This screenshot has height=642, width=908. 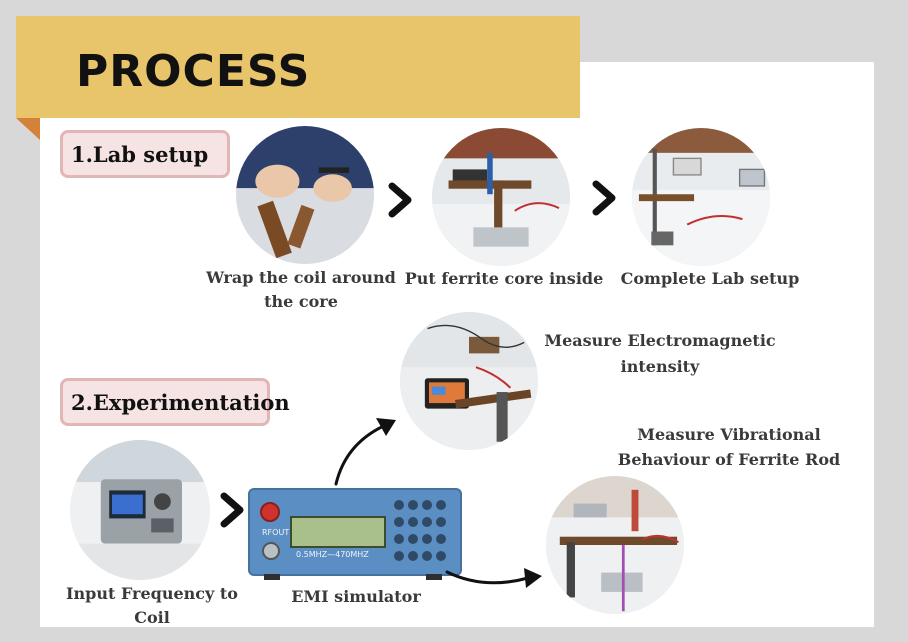 What do you see at coordinates (301, 301) in the screenshot?
I see `caption-line: the core` at bounding box center [301, 301].